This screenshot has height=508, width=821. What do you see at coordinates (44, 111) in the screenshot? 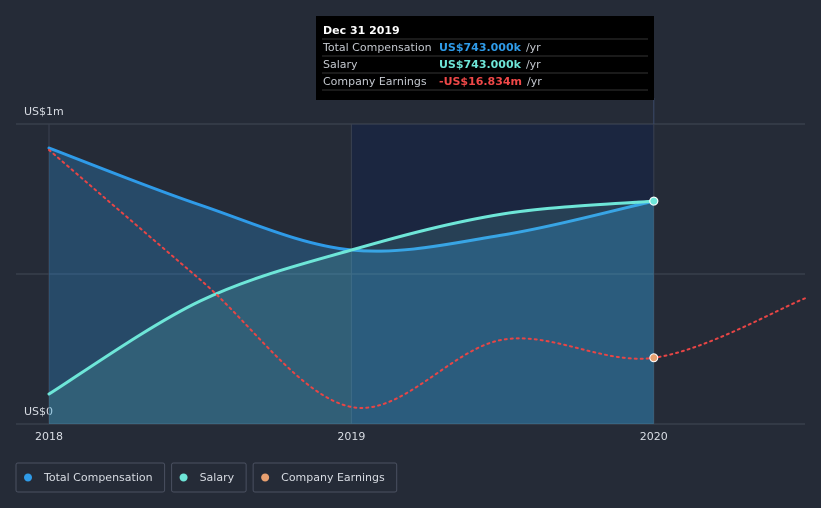
I see `y-tick-label: US$1m` at bounding box center [44, 111].